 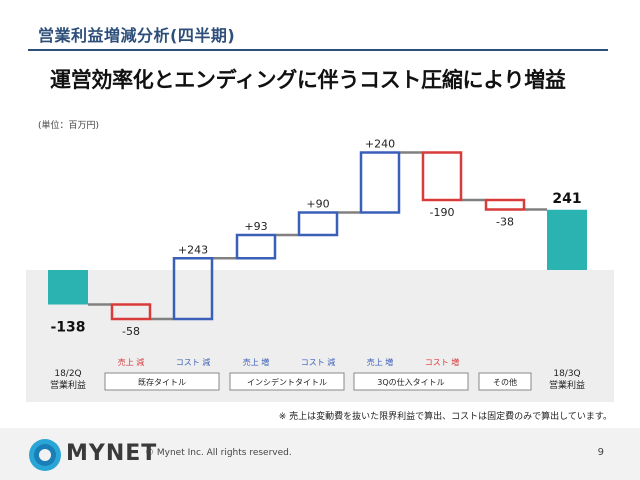 What do you see at coordinates (600, 452) in the screenshot?
I see `page-number: 9` at bounding box center [600, 452].